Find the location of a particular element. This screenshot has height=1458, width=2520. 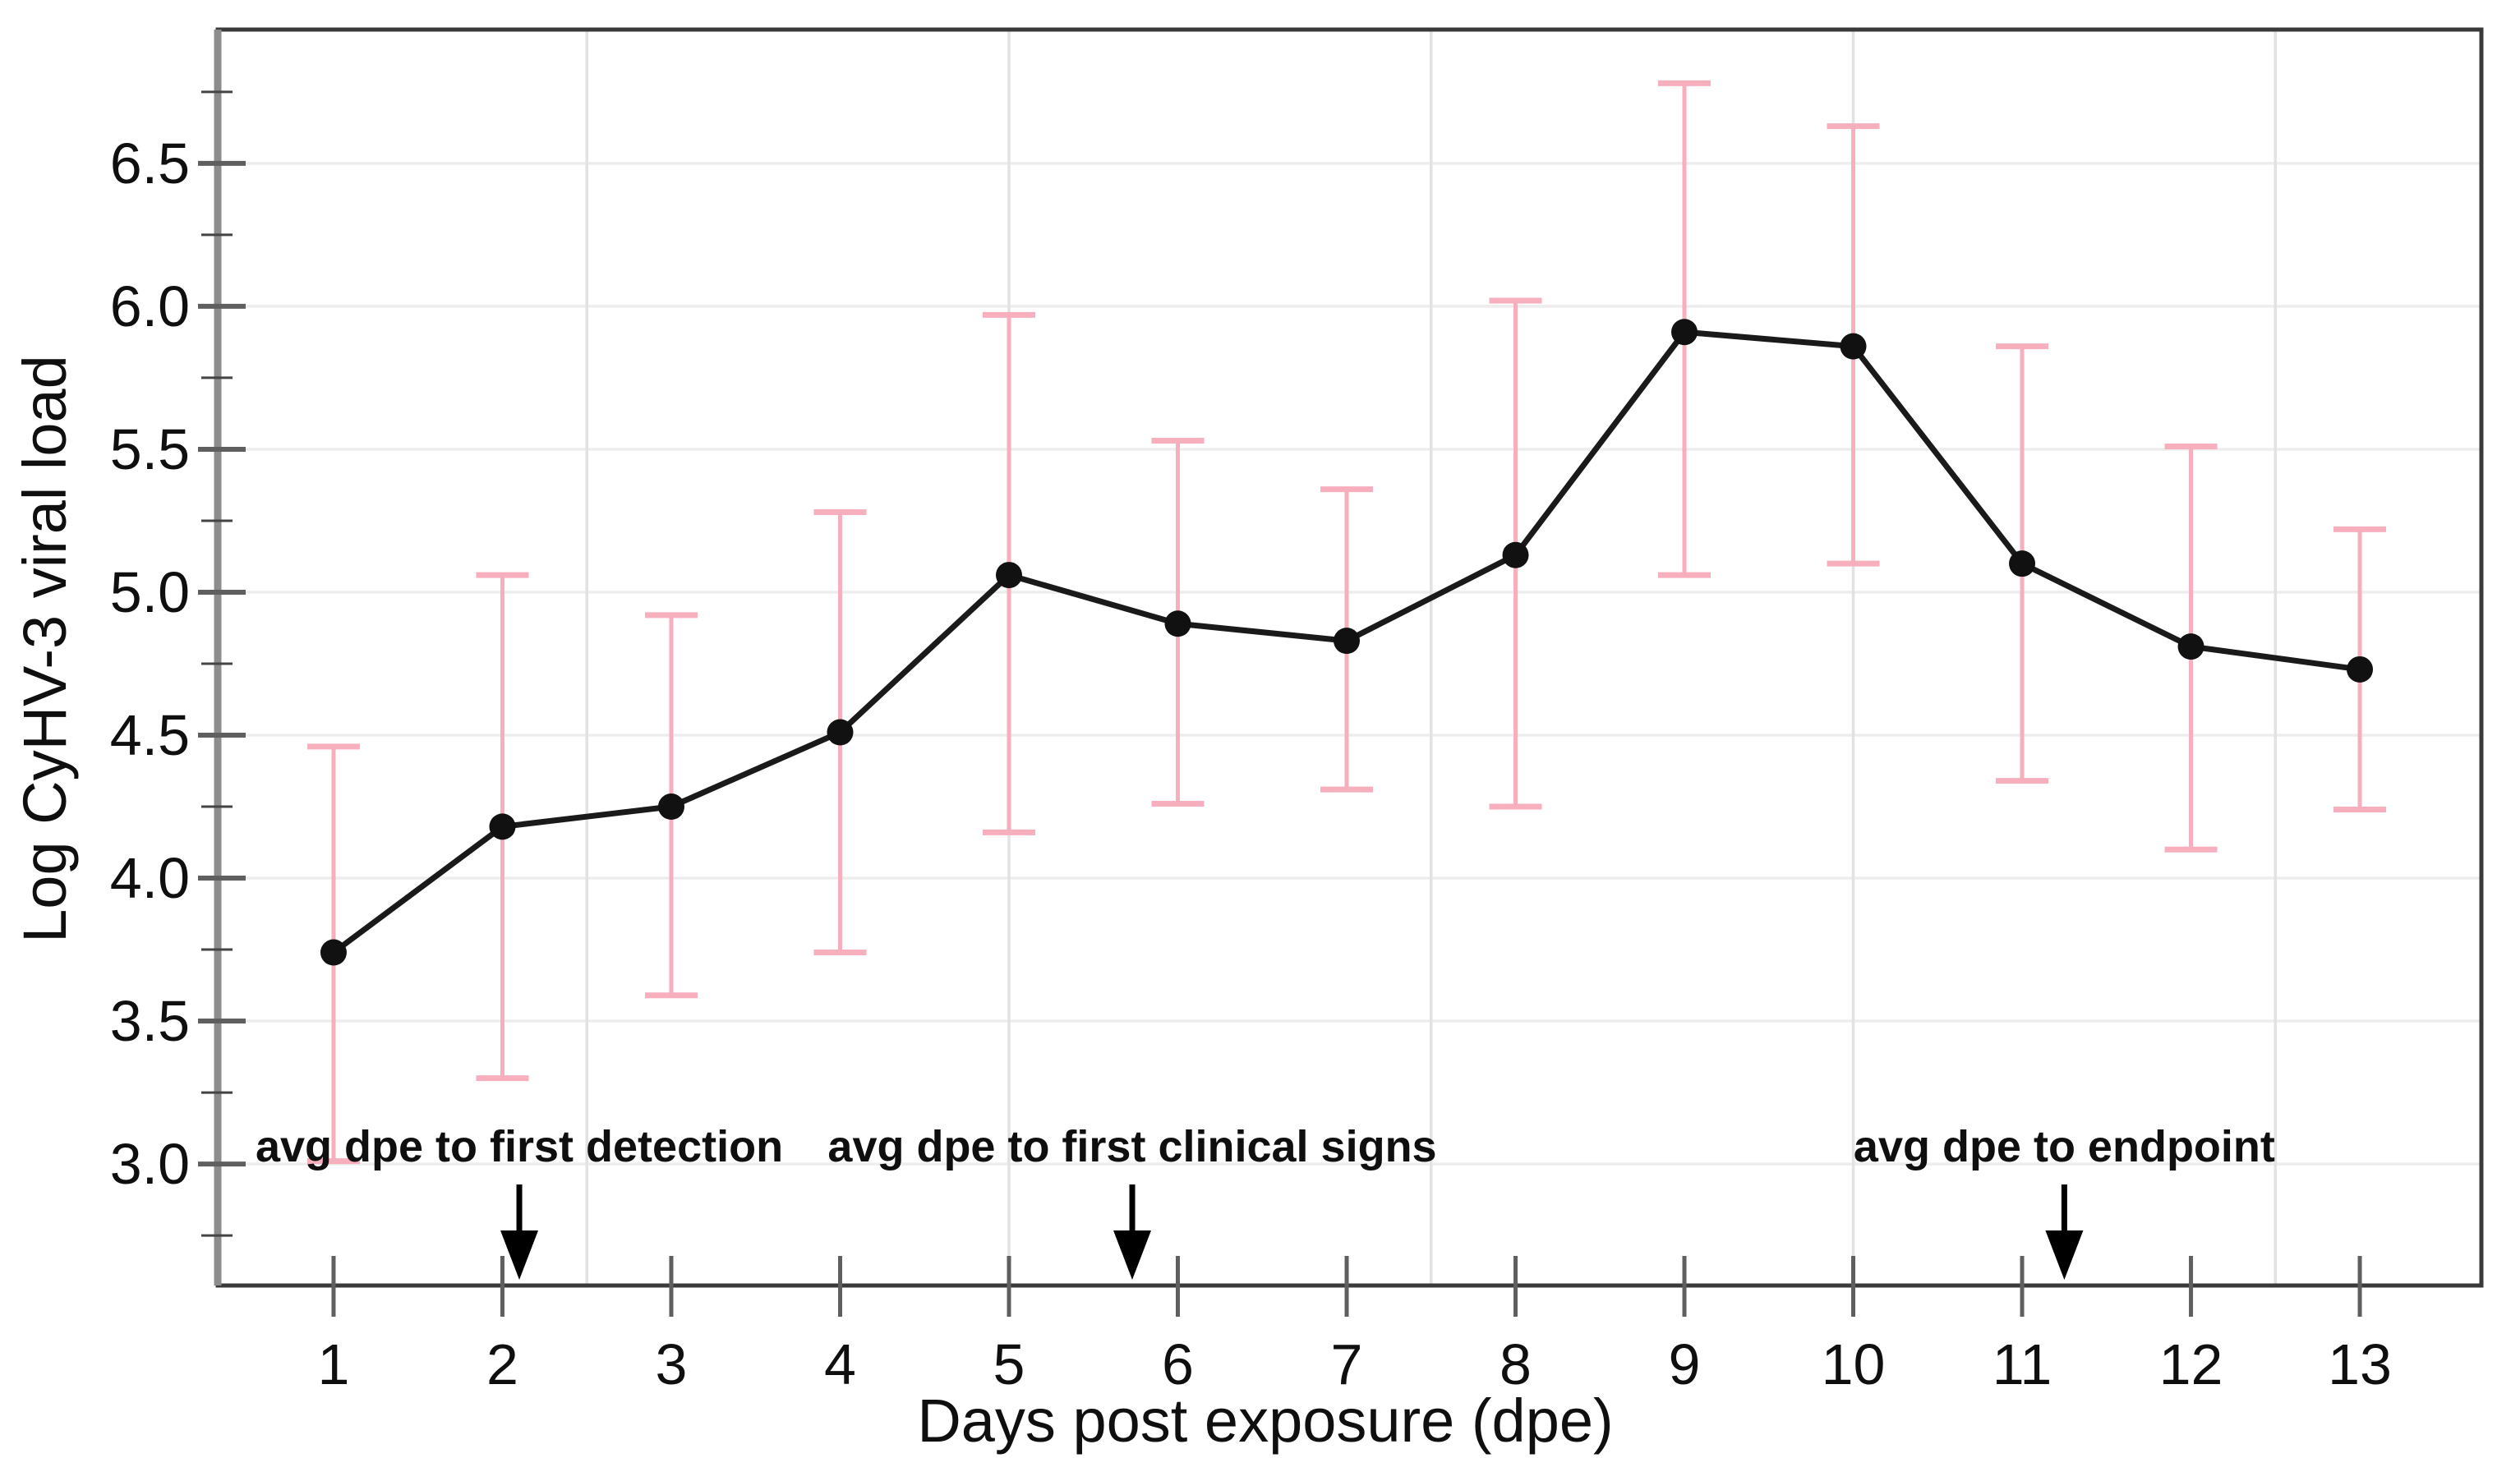

y-tick-label: 3.5 is located at coordinates (150, 1021).